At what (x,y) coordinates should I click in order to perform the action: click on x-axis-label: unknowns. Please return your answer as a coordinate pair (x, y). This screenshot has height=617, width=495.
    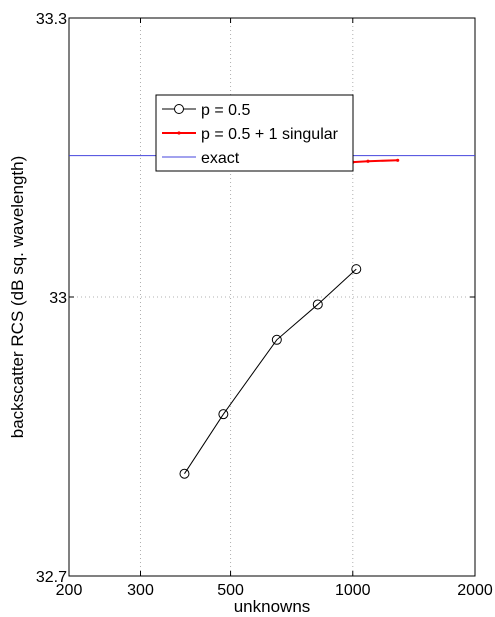
    Looking at the image, I should click on (272, 606).